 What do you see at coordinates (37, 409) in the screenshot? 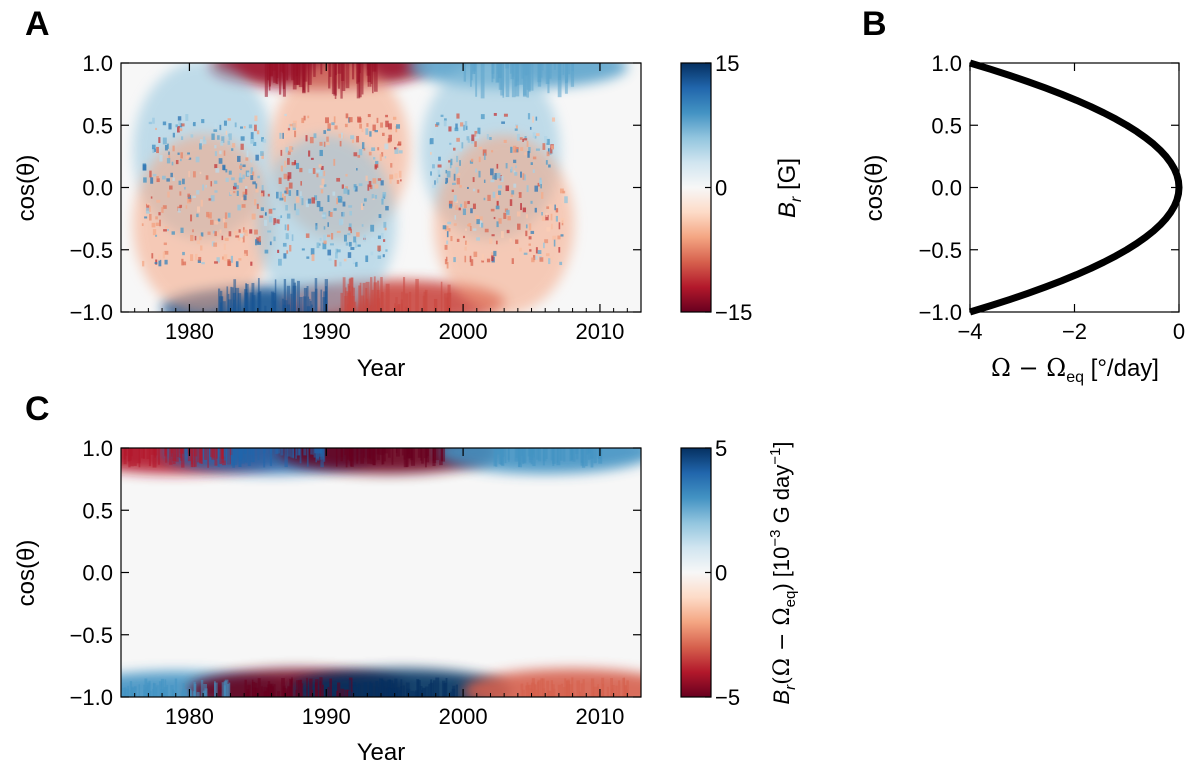
I see `panel-c-label: C` at bounding box center [37, 409].